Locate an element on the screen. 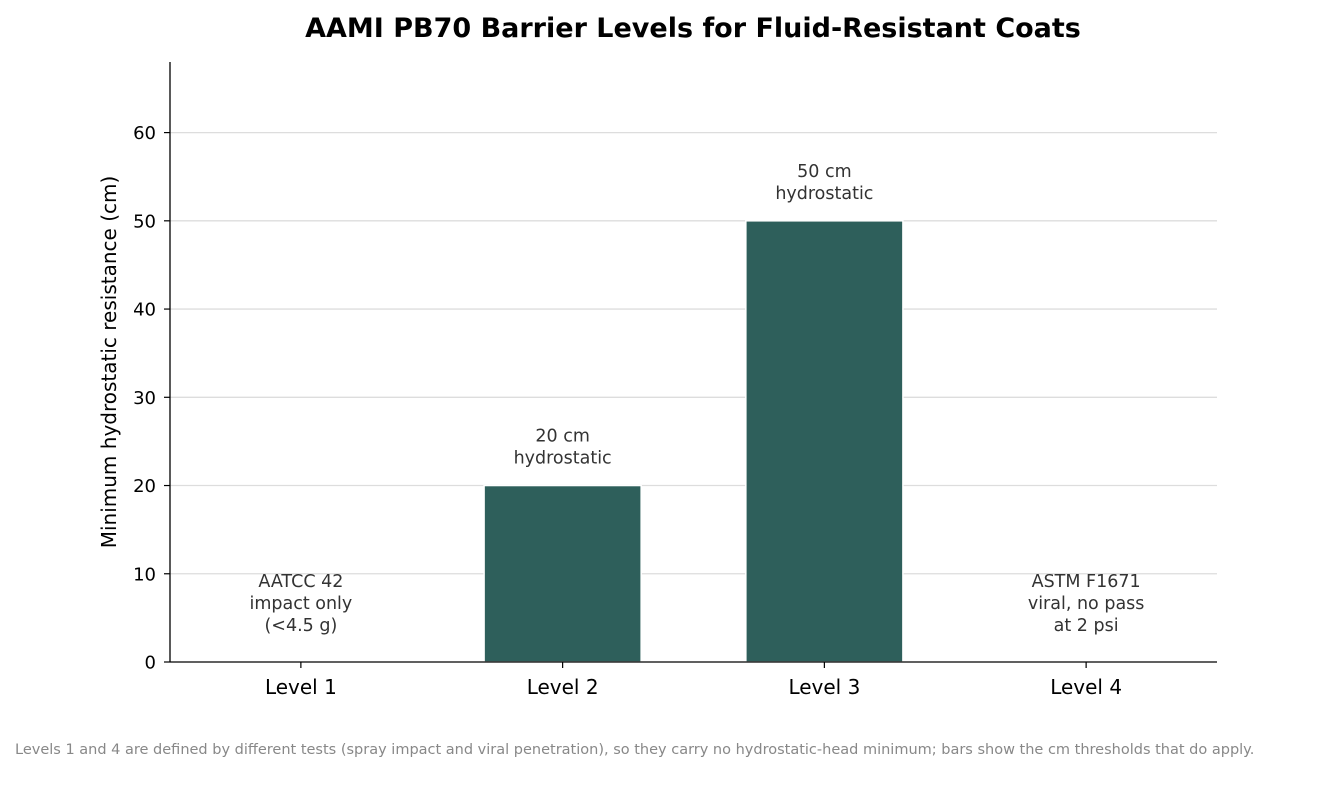 This screenshot has width=1339, height=792. annotation-level-1: AATCC 42 impact only (<4.5 g) is located at coordinates (300, 604).